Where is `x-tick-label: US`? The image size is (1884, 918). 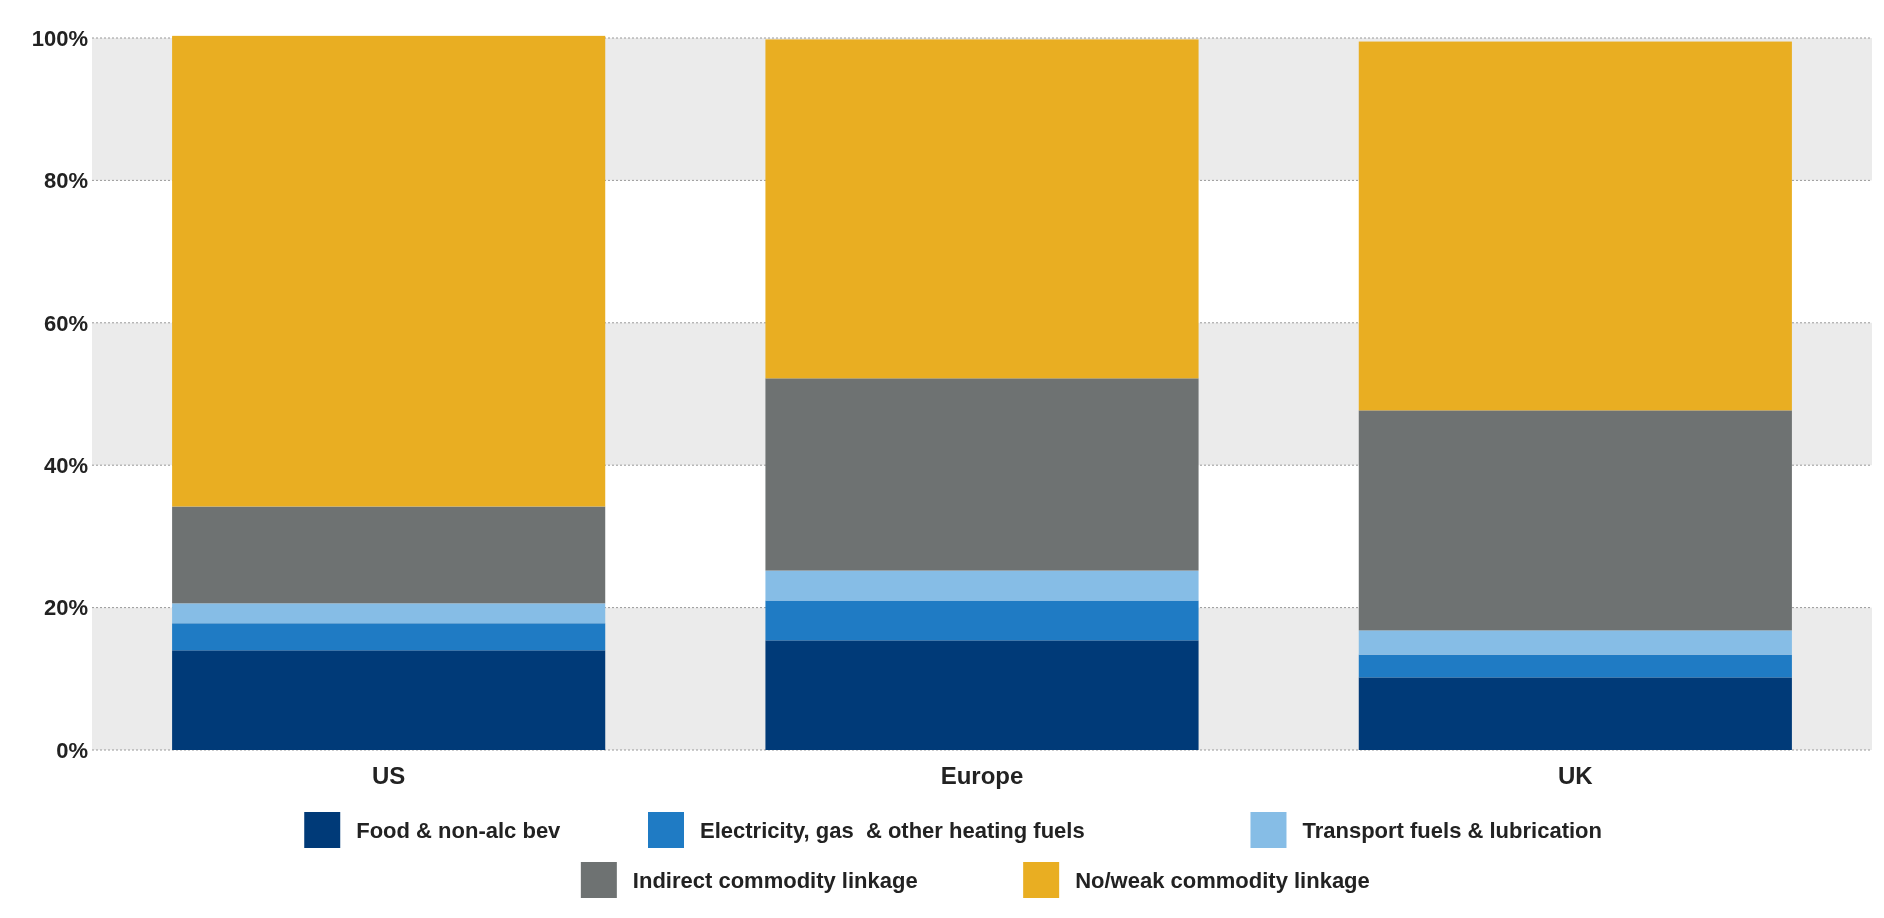
x-tick-label: US is located at coordinates (388, 775).